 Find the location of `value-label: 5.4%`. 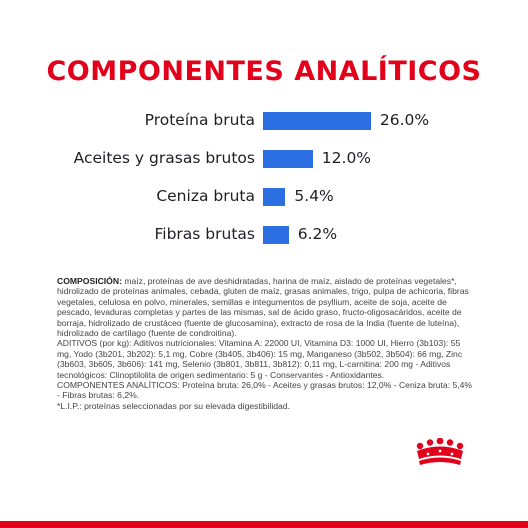

value-label: 5.4% is located at coordinates (314, 196).